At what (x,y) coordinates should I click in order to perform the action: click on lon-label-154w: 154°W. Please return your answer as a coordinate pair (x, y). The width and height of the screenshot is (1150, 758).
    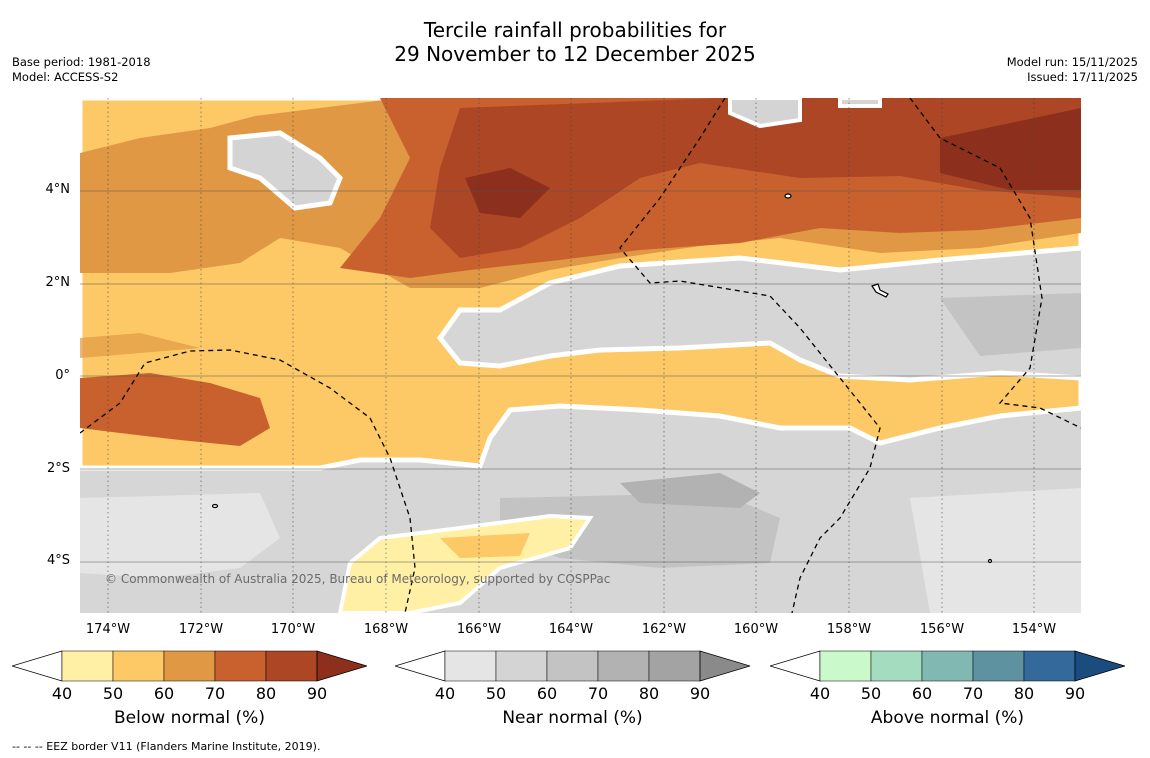
    Looking at the image, I should click on (1034, 629).